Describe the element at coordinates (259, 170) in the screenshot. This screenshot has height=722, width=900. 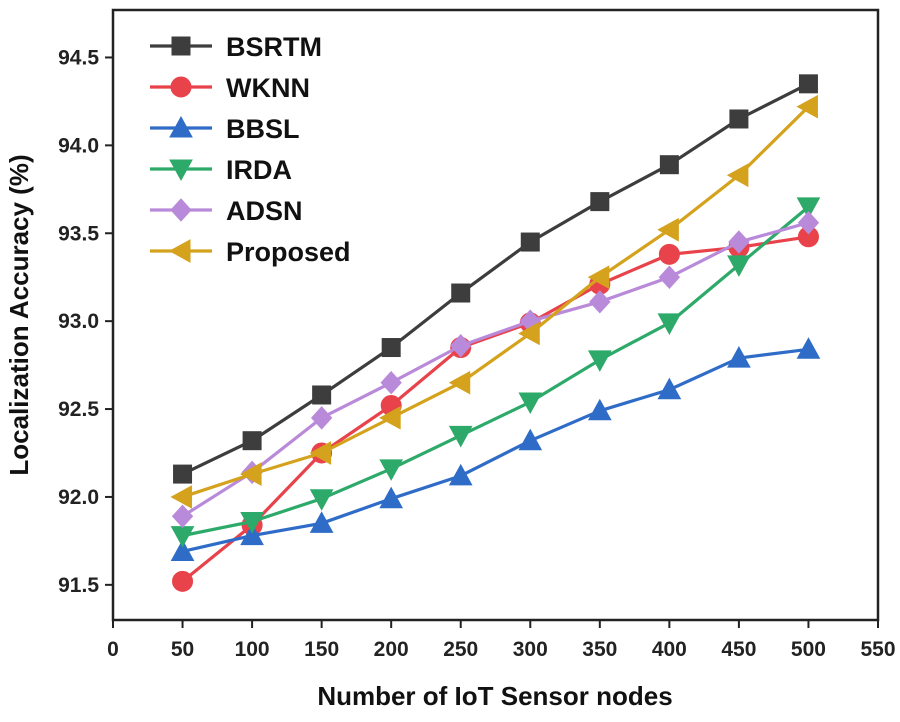
I see `legend-label: IRDA` at that location.